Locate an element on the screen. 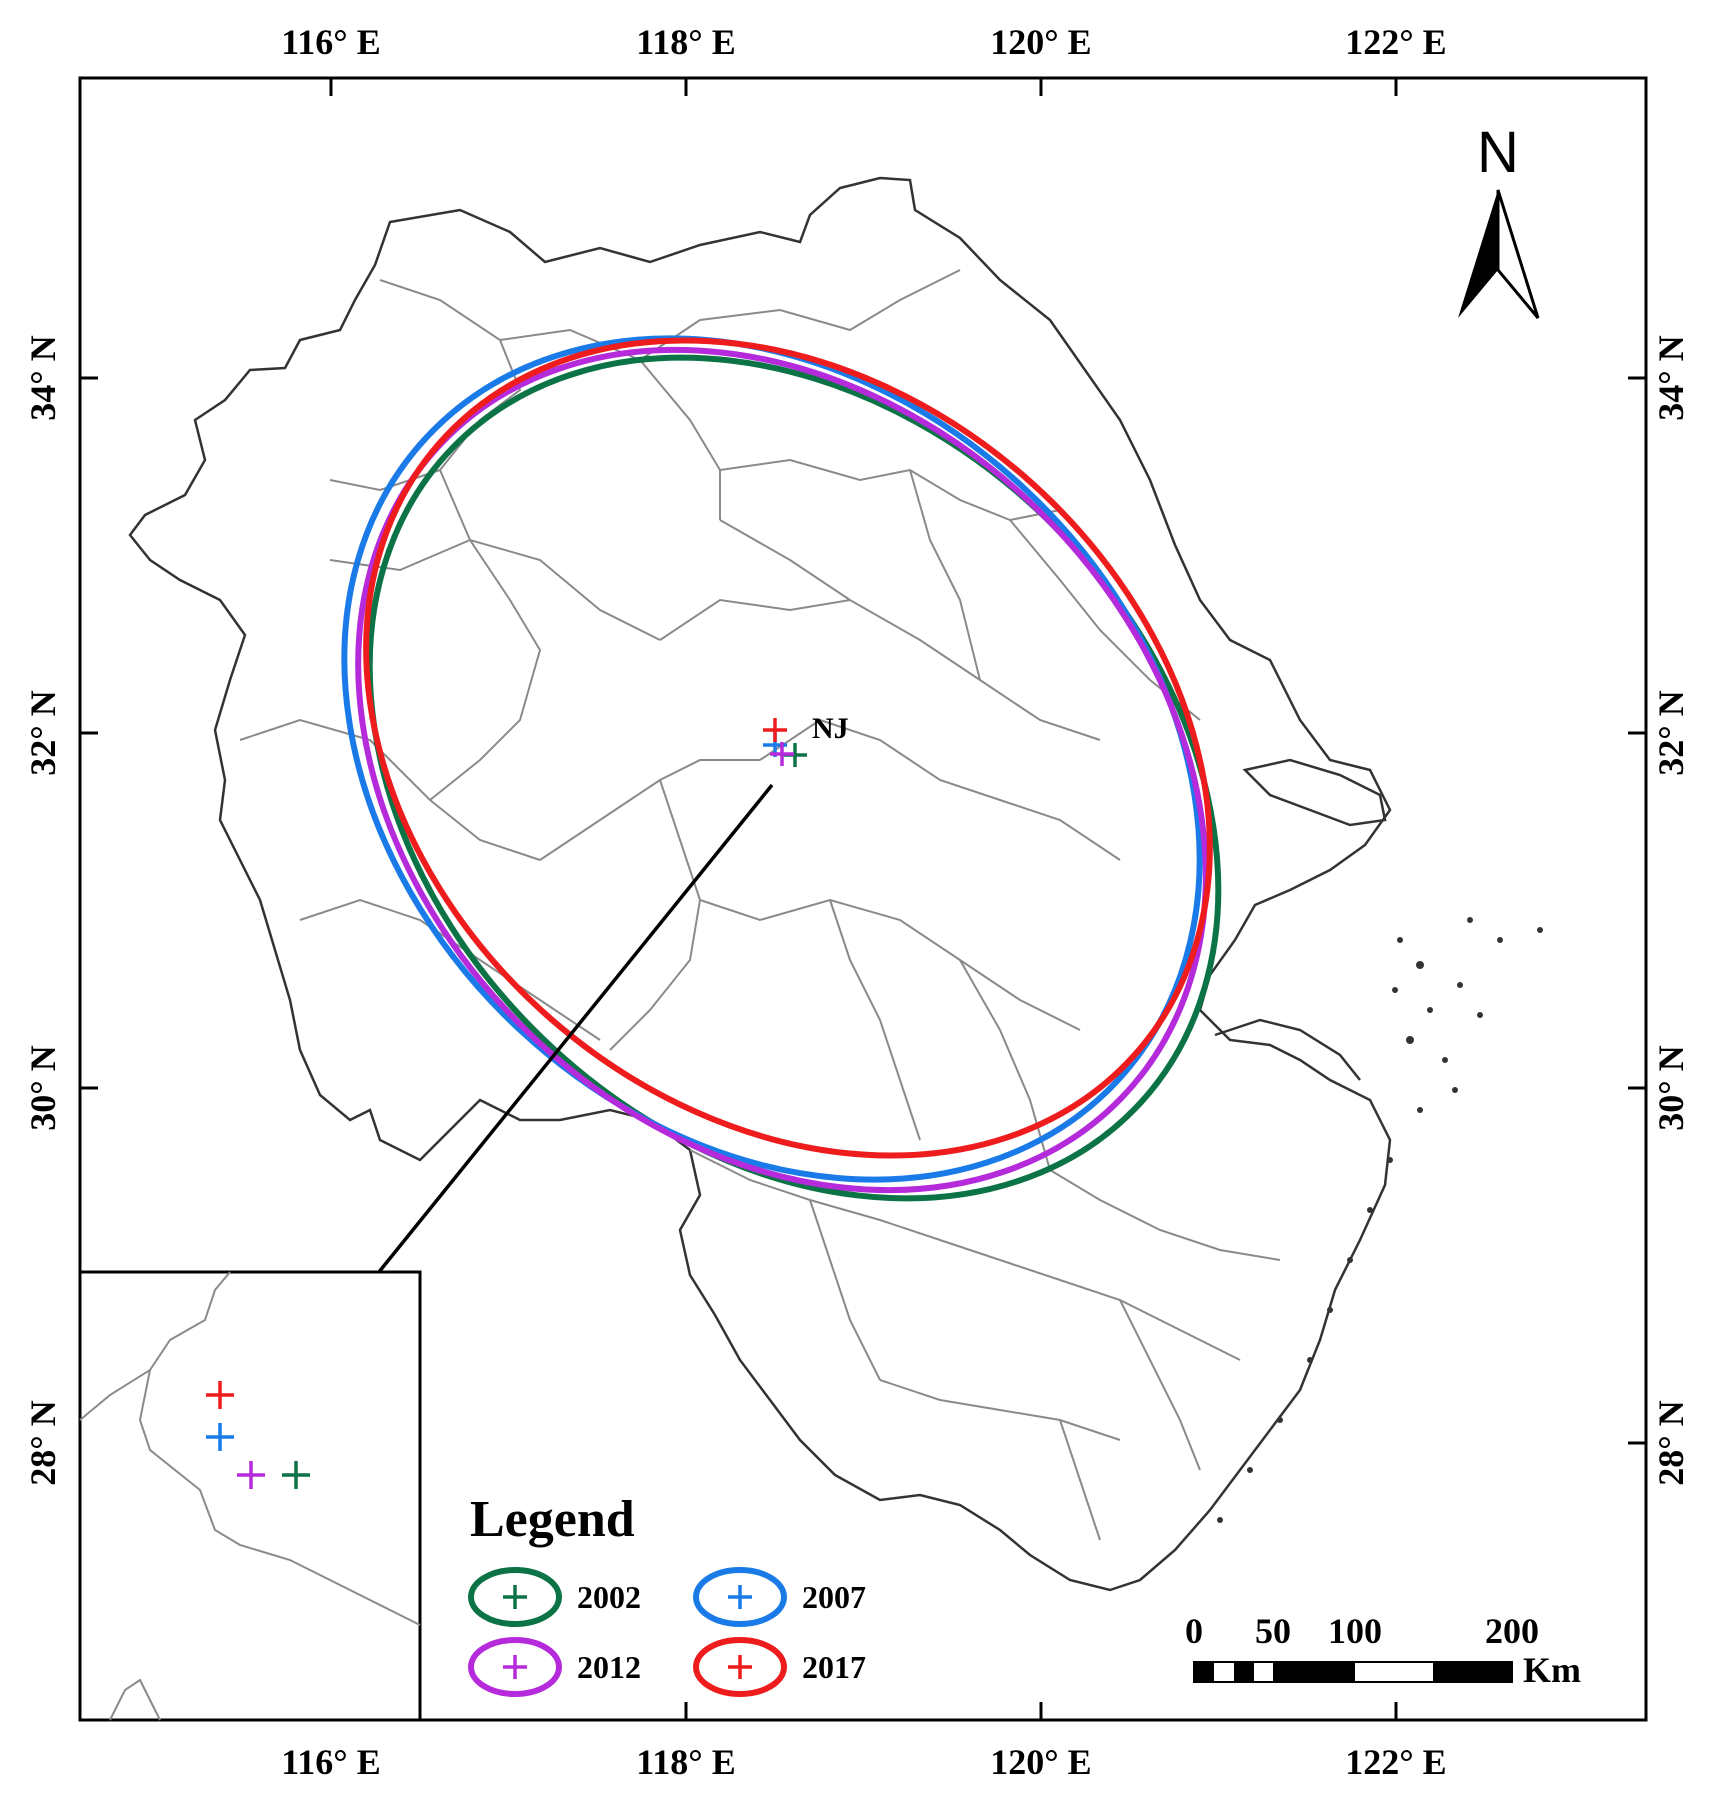 The width and height of the screenshot is (1723, 1809). inset-centroid-2002 is located at coordinates (296, 1475).